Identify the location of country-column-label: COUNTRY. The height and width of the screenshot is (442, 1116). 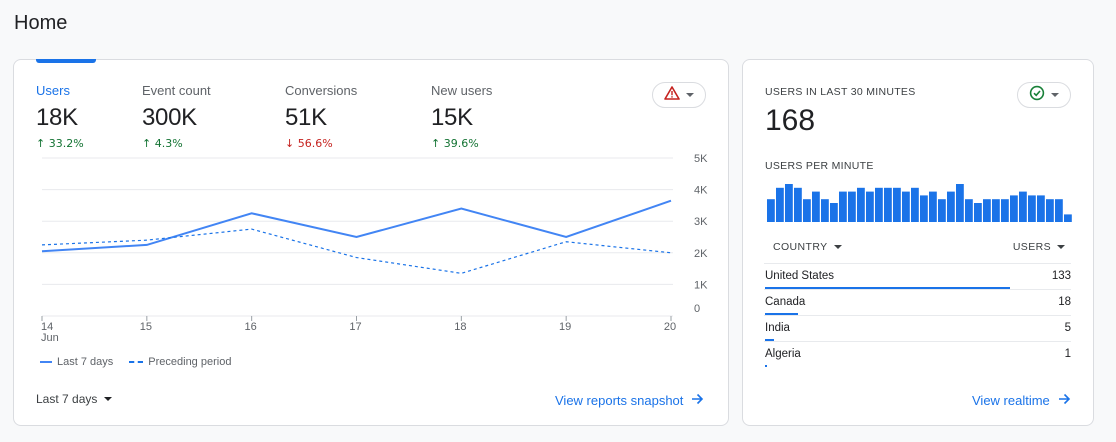
(800, 247).